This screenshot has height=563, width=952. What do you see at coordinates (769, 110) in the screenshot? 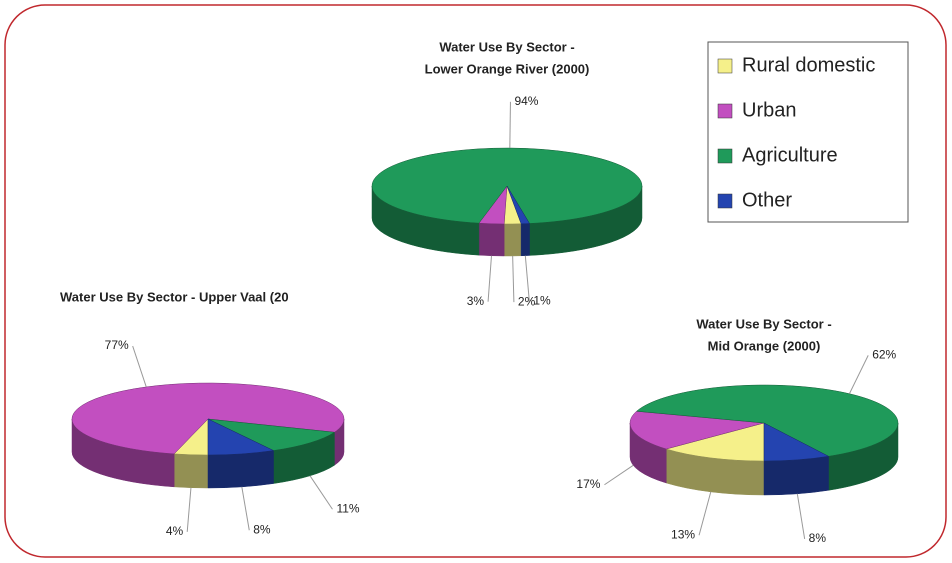
I see `legend-label: Urban` at bounding box center [769, 110].